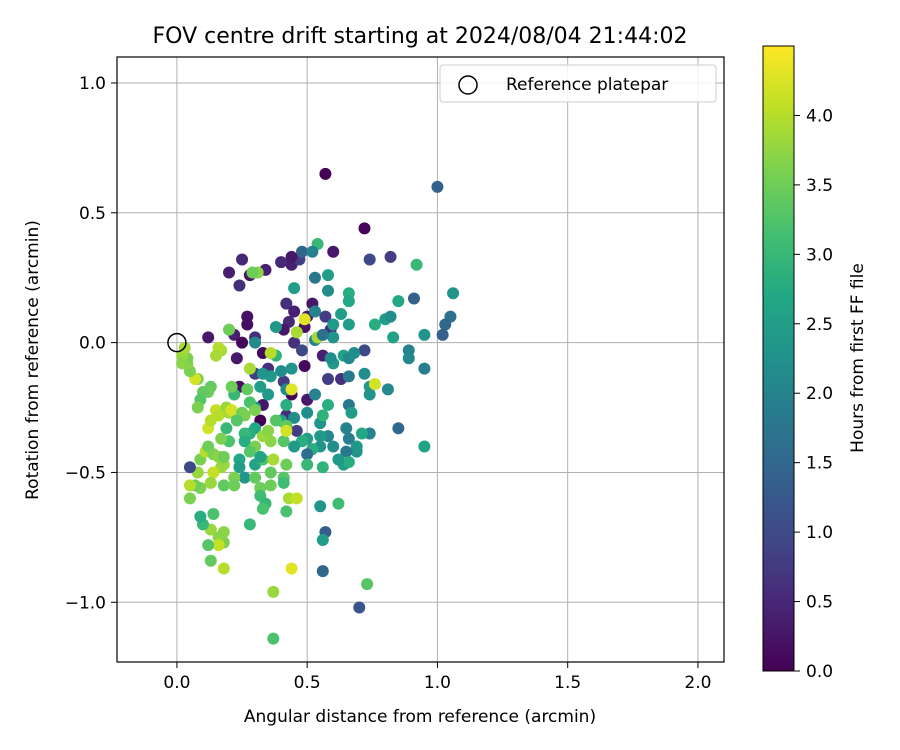 The width and height of the screenshot is (900, 750). What do you see at coordinates (177, 342) in the screenshot?
I see `reference-point-marker` at bounding box center [177, 342].